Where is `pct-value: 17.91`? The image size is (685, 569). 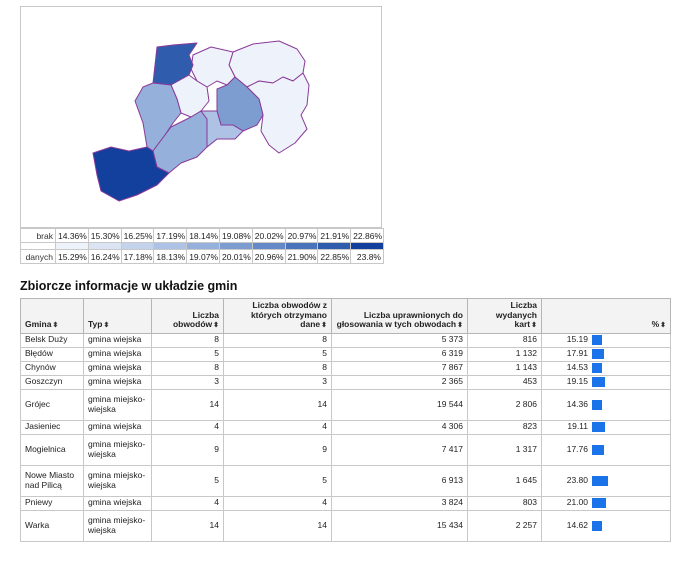 pct-value: 17.91 is located at coordinates (577, 353).